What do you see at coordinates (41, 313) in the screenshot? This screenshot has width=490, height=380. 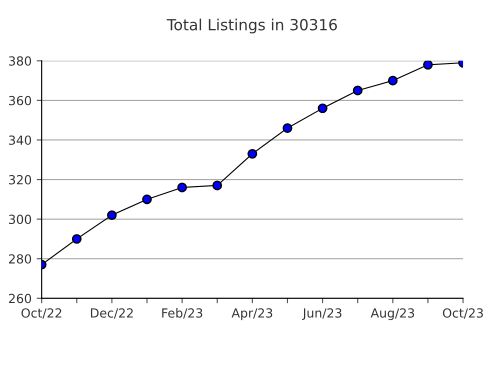 I see `x-tick-label: Oct/22` at bounding box center [41, 313].